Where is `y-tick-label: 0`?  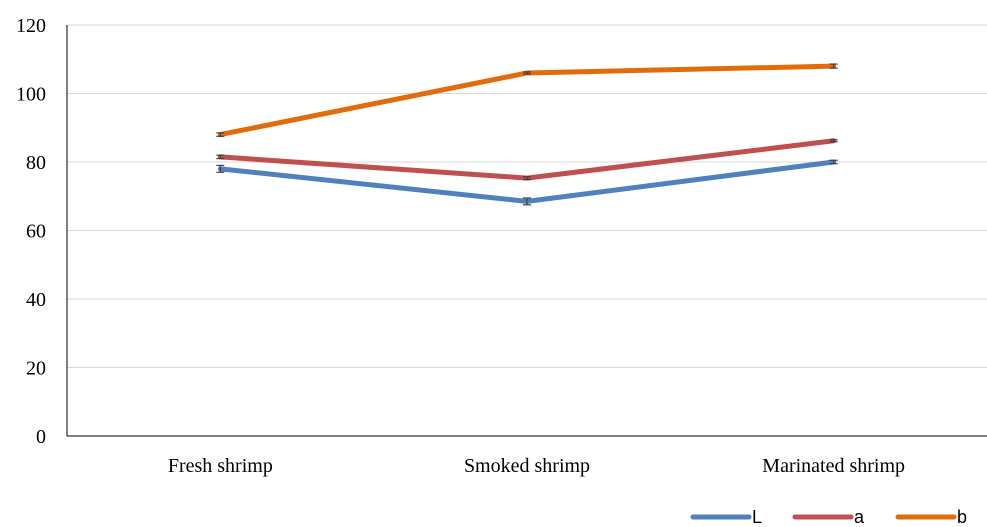
y-tick-label: 0 is located at coordinates (41, 437).